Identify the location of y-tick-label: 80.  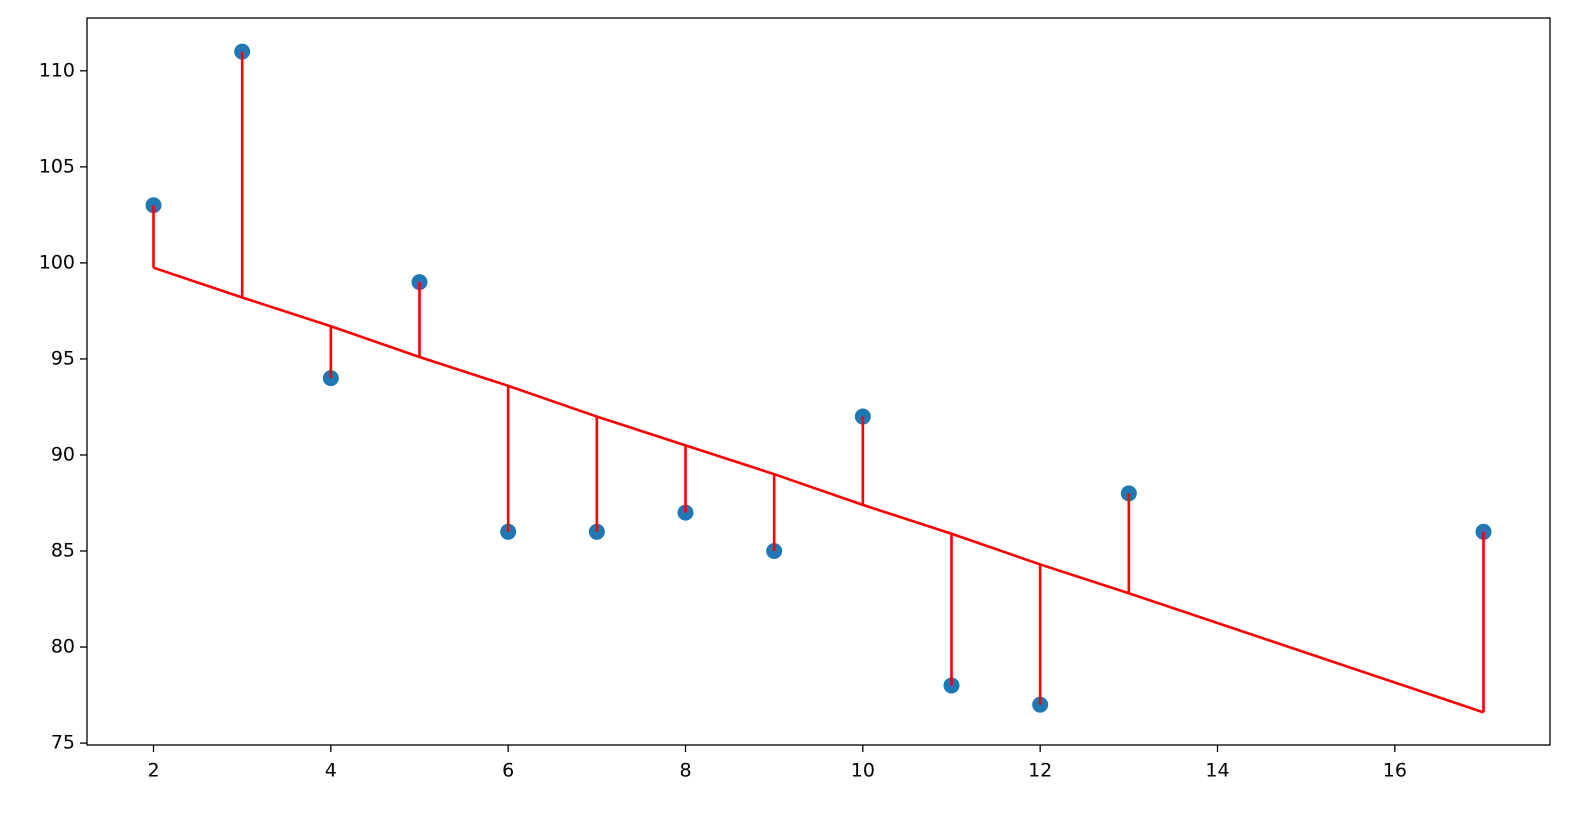
(63, 647).